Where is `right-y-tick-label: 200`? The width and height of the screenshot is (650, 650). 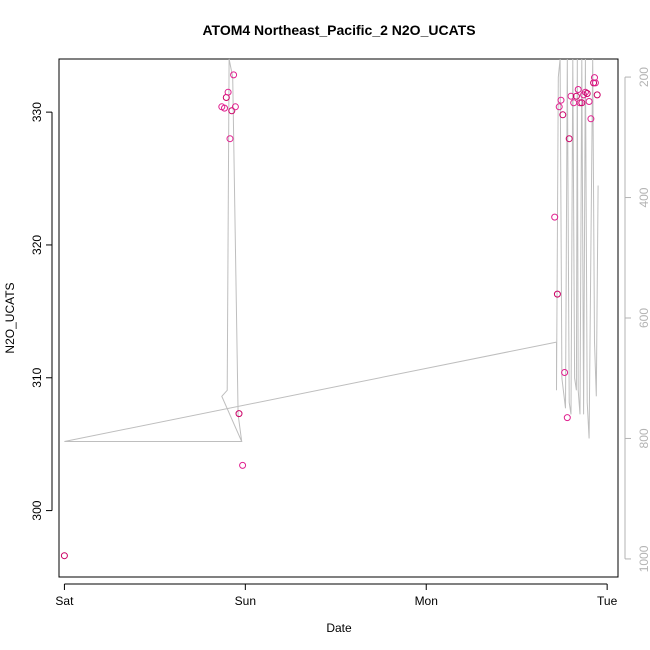 right-y-tick-label: 200 is located at coordinates (643, 77).